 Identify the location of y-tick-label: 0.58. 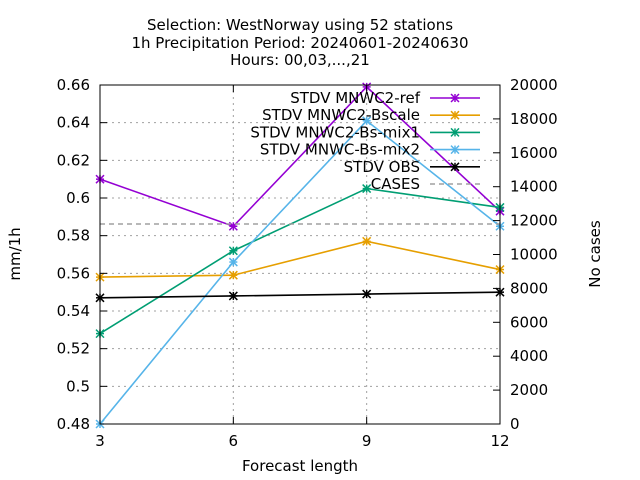
(73, 236).